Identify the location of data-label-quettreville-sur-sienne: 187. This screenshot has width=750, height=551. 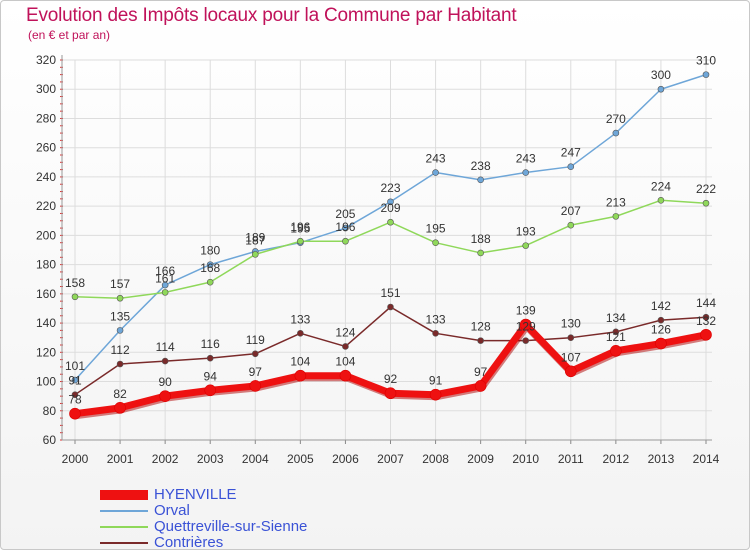
(255, 240).